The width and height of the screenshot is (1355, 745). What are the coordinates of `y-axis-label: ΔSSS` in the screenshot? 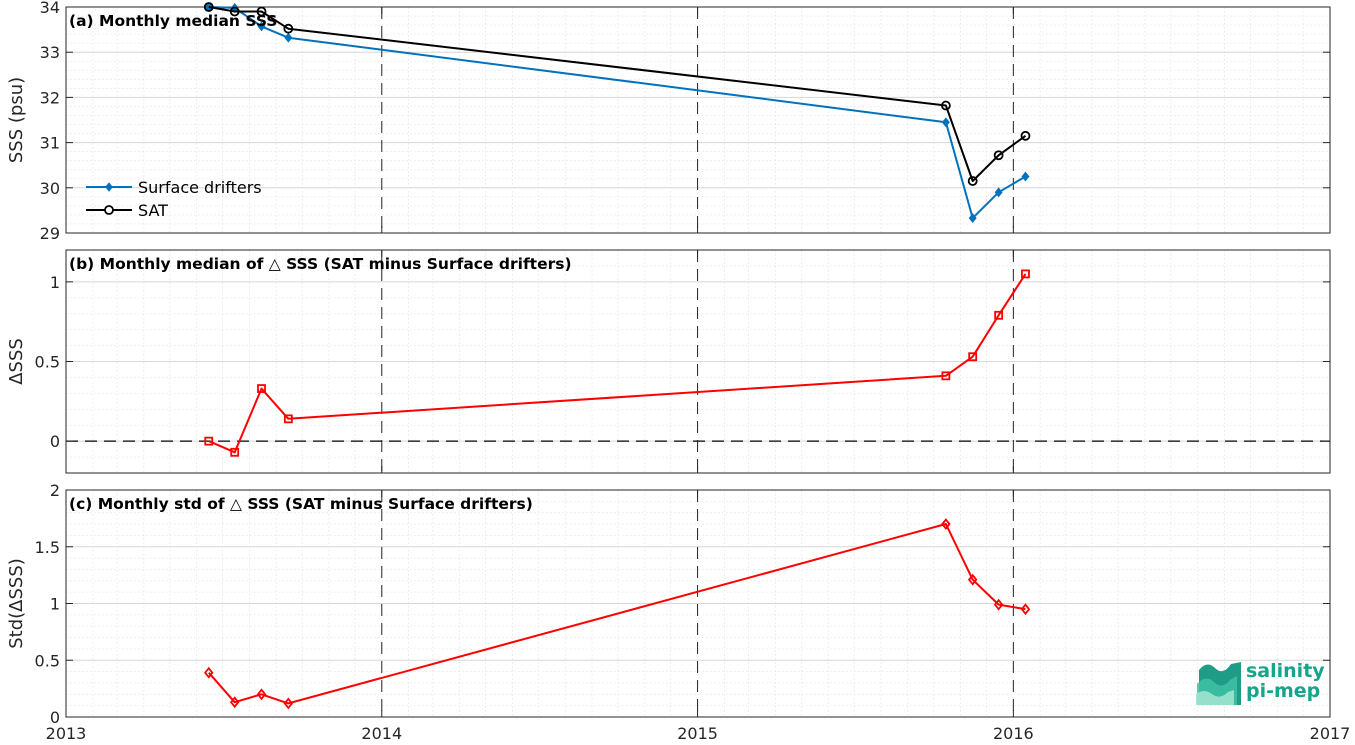 It's located at (16, 361).